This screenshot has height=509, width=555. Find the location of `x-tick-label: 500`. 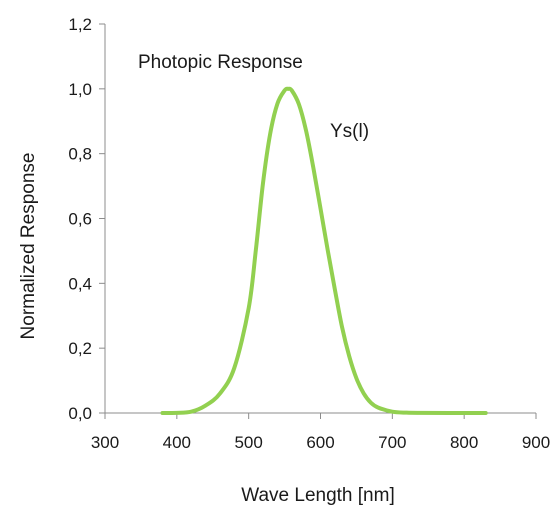

x-tick-label: 500 is located at coordinates (248, 442).